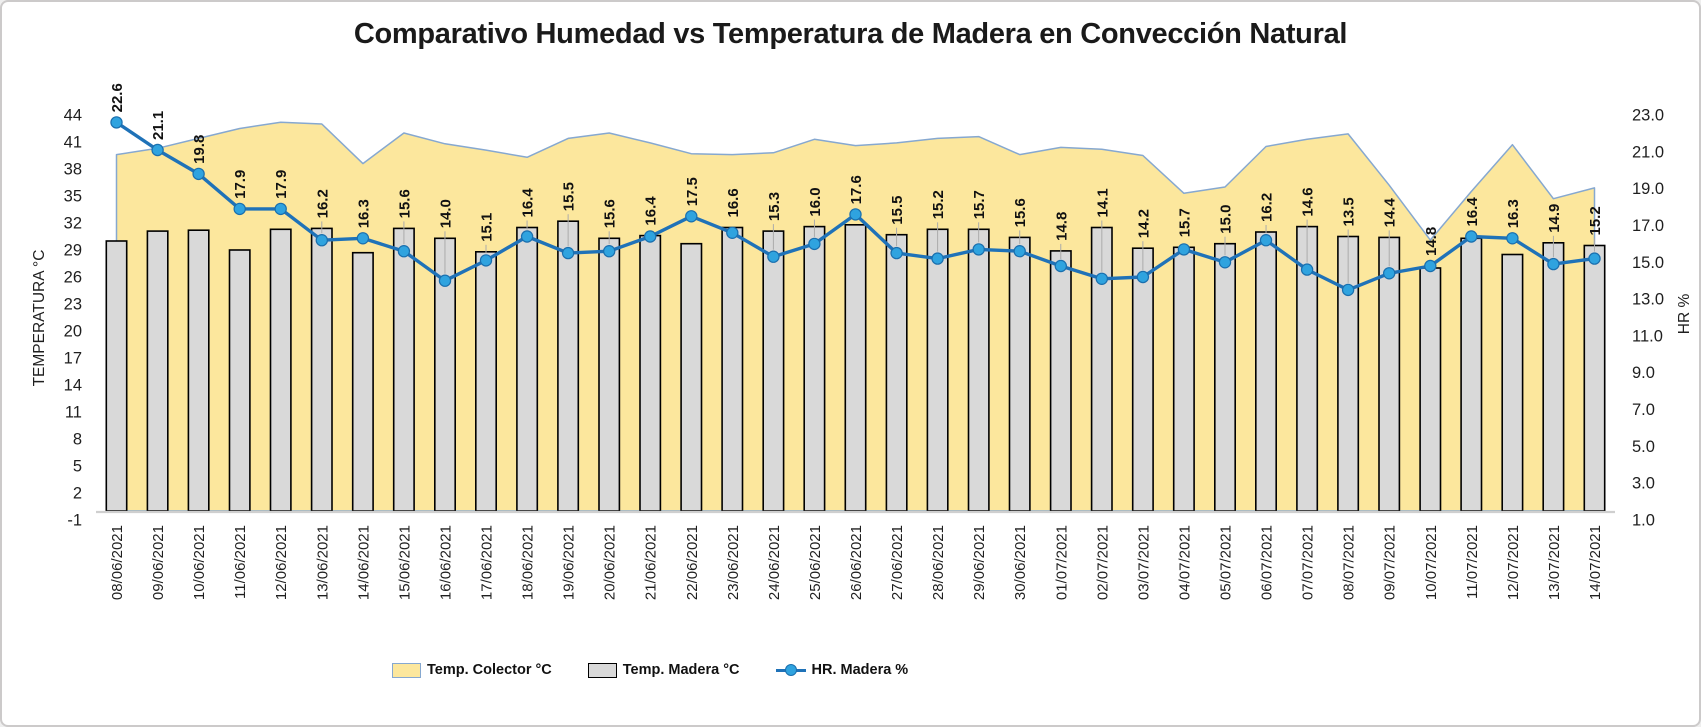  I want to click on legend-label-madera: Temp. Madera °C, so click(681, 670).